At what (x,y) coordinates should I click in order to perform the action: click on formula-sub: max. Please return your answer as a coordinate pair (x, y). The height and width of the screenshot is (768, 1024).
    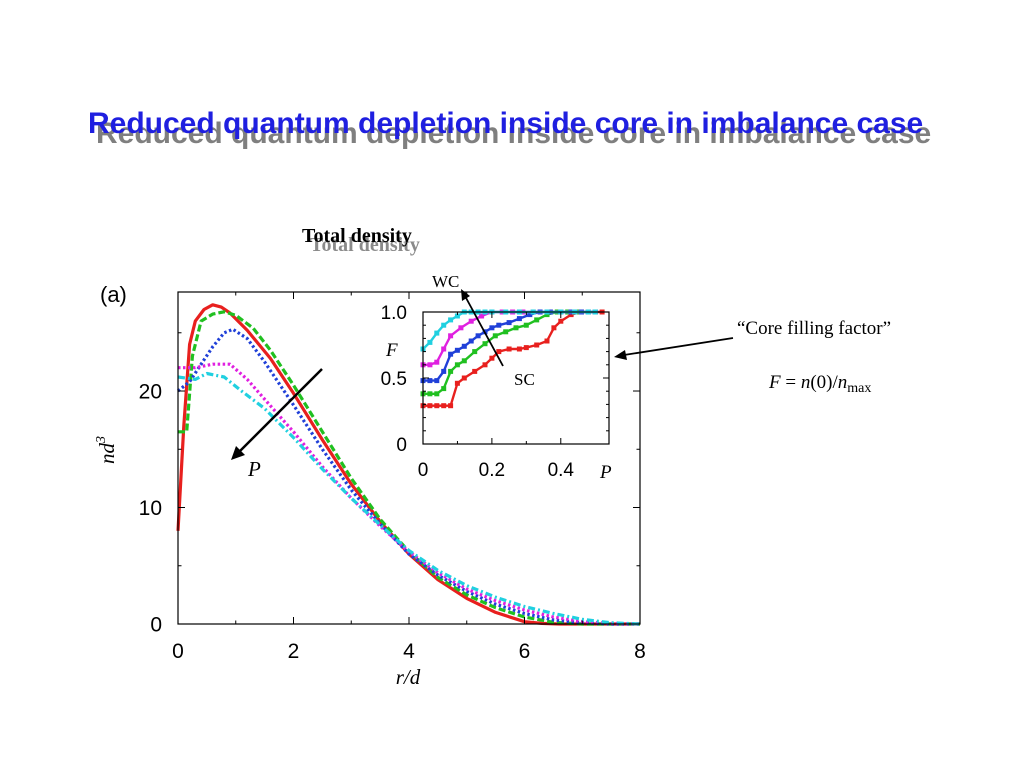
    Looking at the image, I should click on (859, 388).